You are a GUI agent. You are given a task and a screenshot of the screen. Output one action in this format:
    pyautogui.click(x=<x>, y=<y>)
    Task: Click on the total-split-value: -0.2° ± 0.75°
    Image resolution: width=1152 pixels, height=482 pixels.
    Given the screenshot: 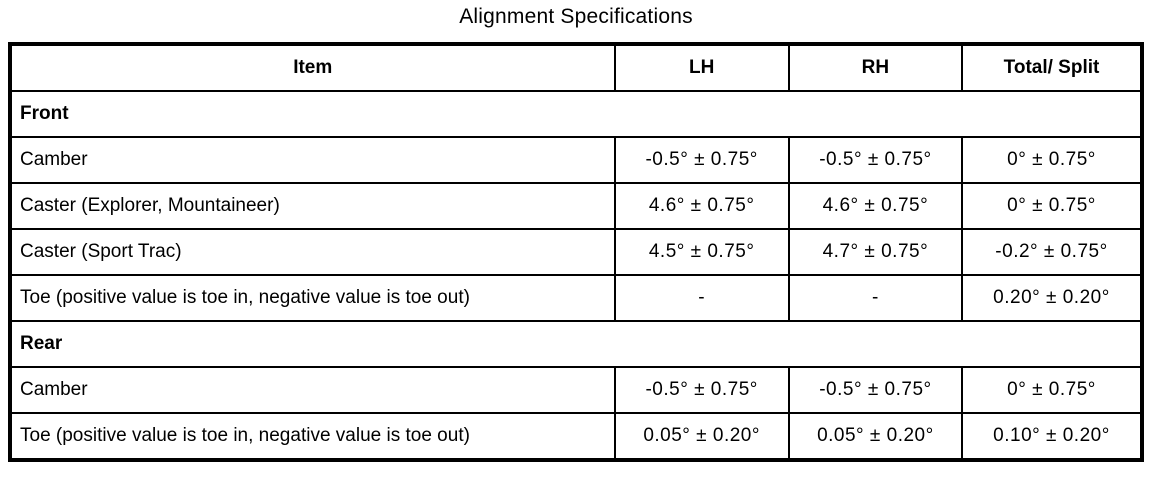 What is the action you would take?
    pyautogui.click(x=1052, y=252)
    